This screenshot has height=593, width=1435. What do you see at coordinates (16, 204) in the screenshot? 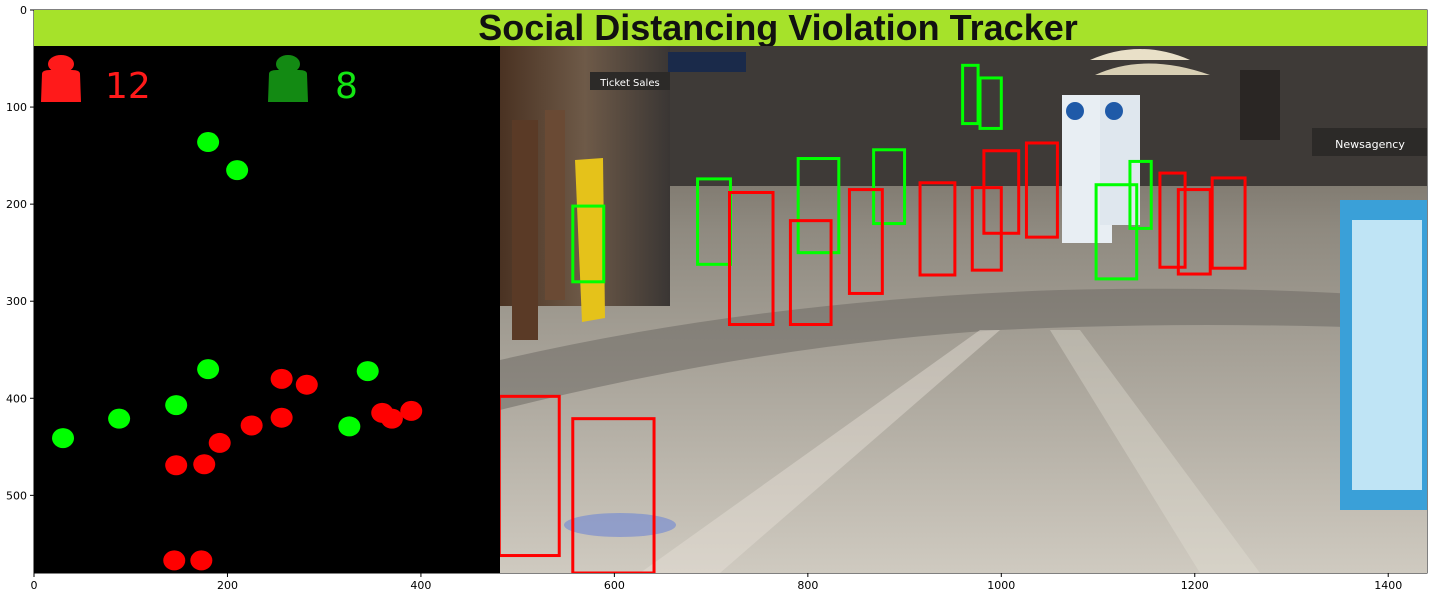
I see `y-tick-label: 200` at bounding box center [16, 204].